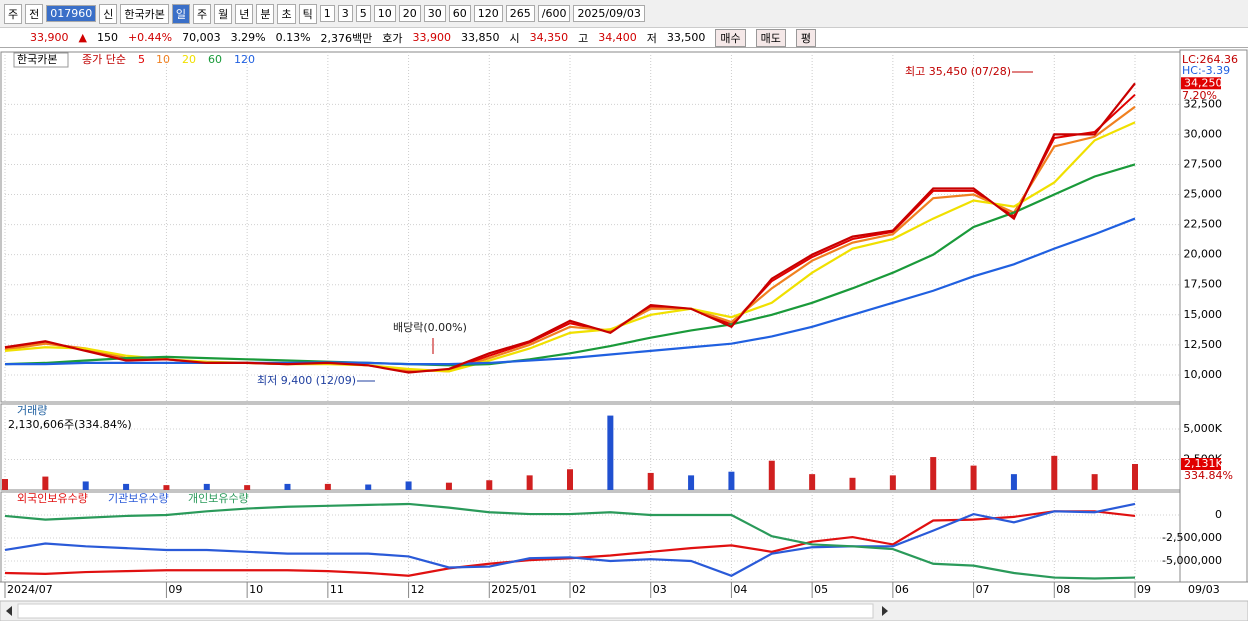  I want to click on legend-entry: 20, so click(189, 59).